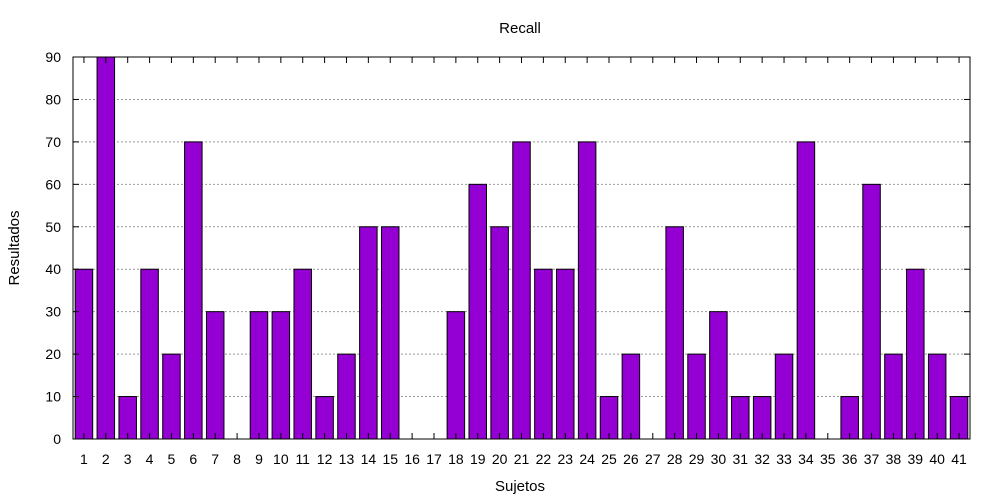 The height and width of the screenshot is (500, 1000). Describe the element at coordinates (544, 459) in the screenshot. I see `x-tick-label: 22` at that location.